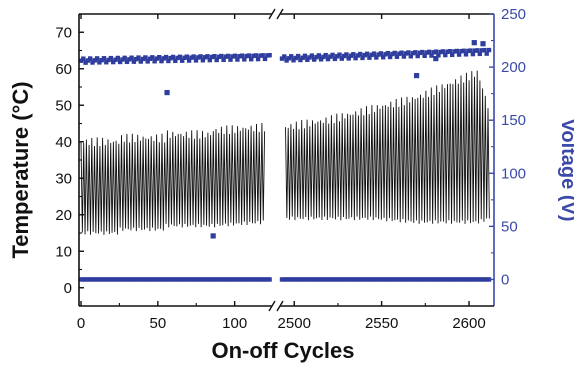 This screenshot has height=367, width=574. I want to click on voltage-outlier-marker, so click(483, 44).